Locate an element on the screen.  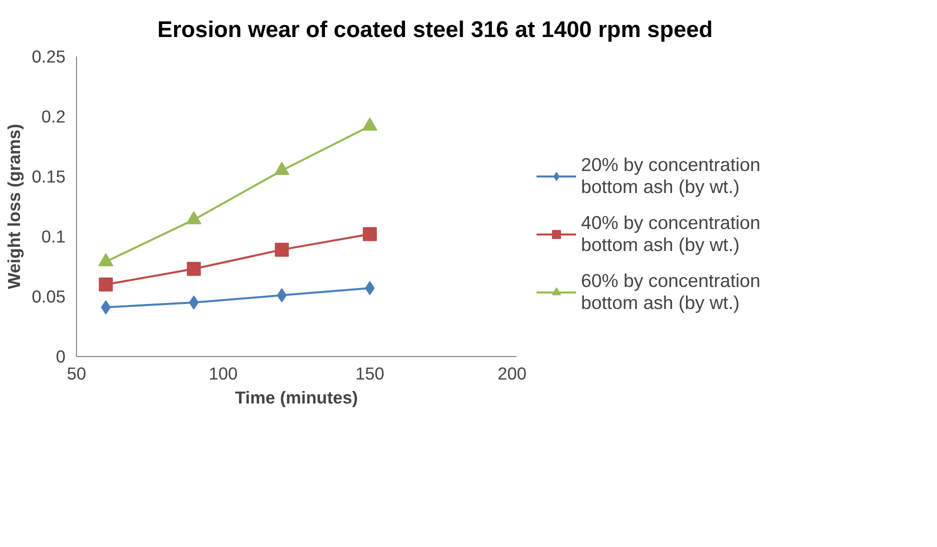
y-tick-label: 0.1 is located at coordinates (53, 236).